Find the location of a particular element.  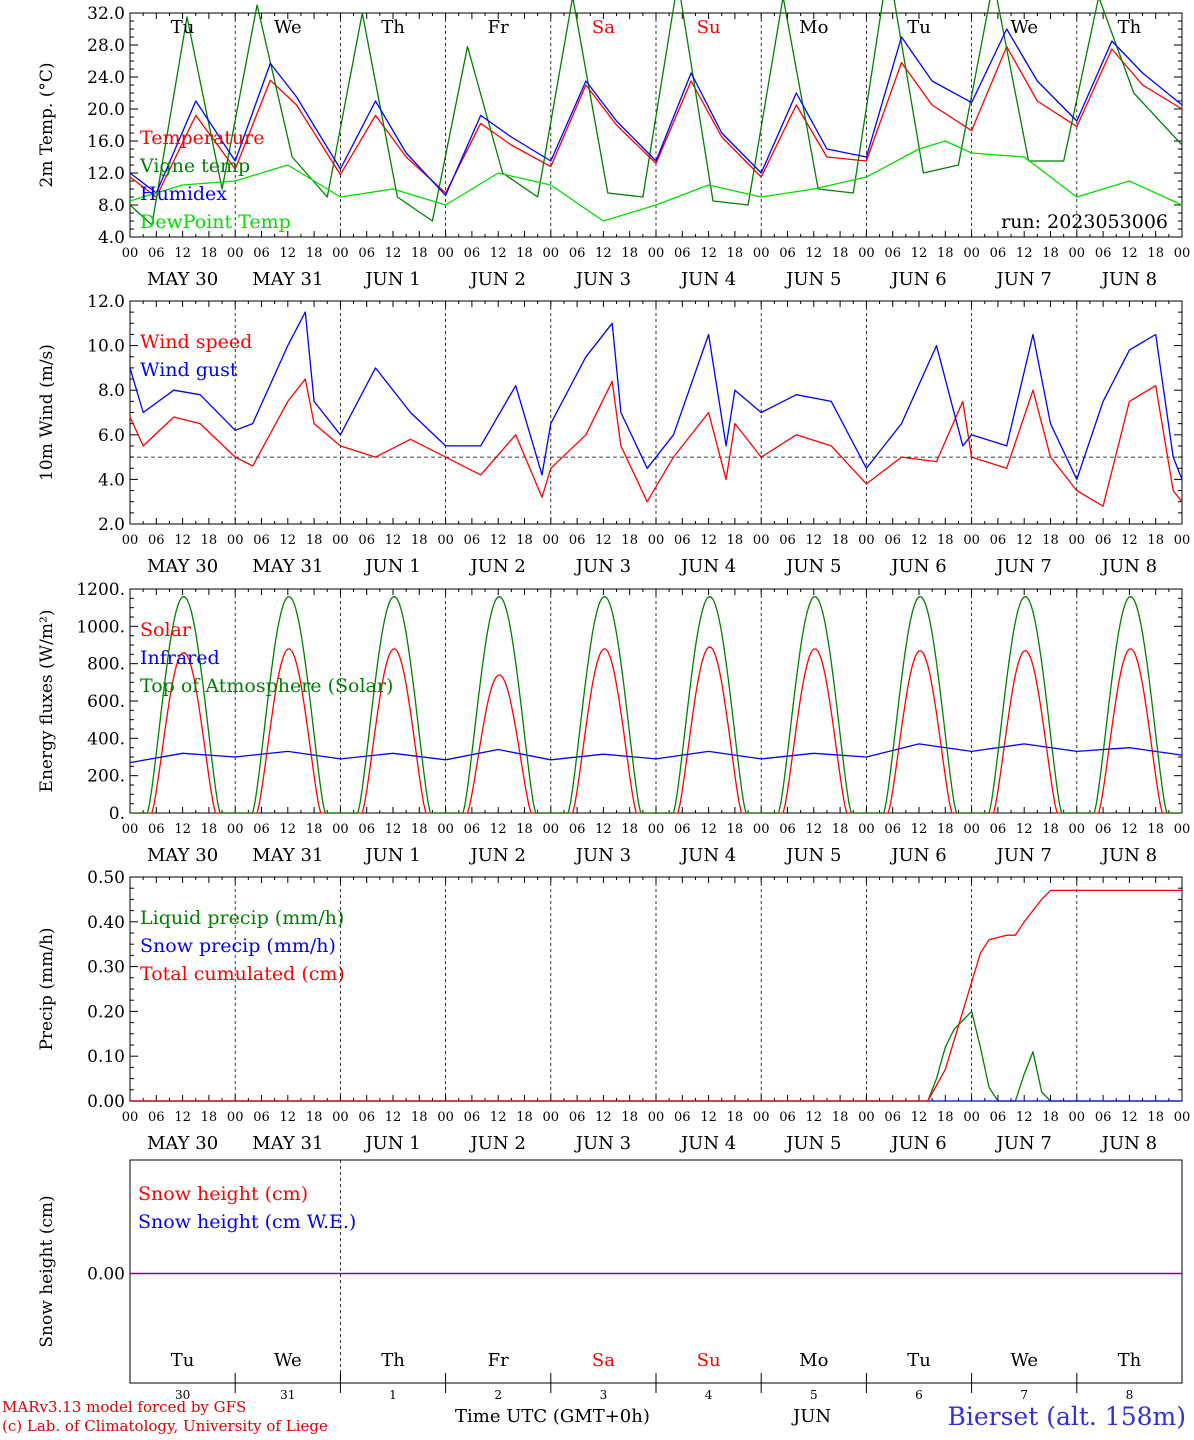

y-tick-label: 12.0 is located at coordinates (106, 302).